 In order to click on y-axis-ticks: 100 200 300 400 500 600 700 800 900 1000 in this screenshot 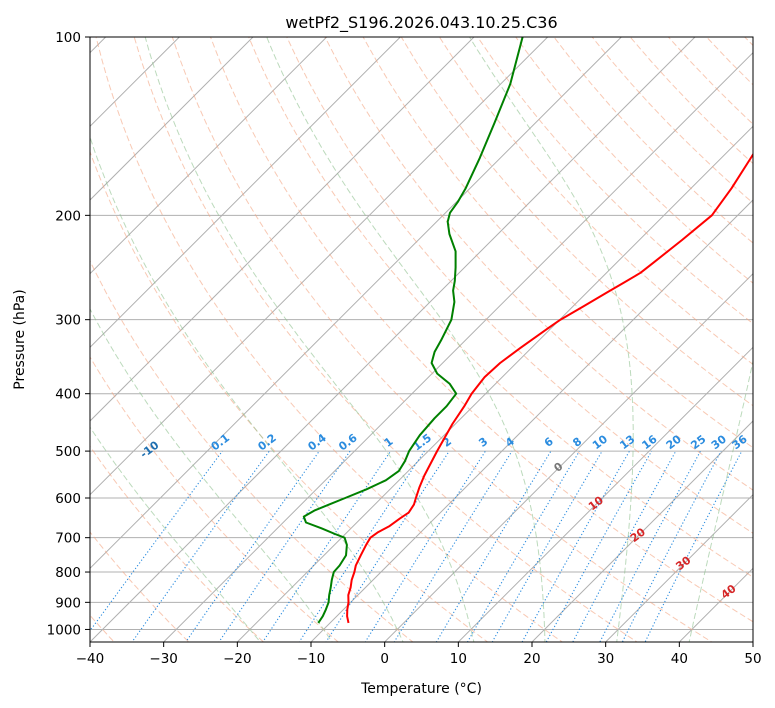, I will do `click(68, 334)`.